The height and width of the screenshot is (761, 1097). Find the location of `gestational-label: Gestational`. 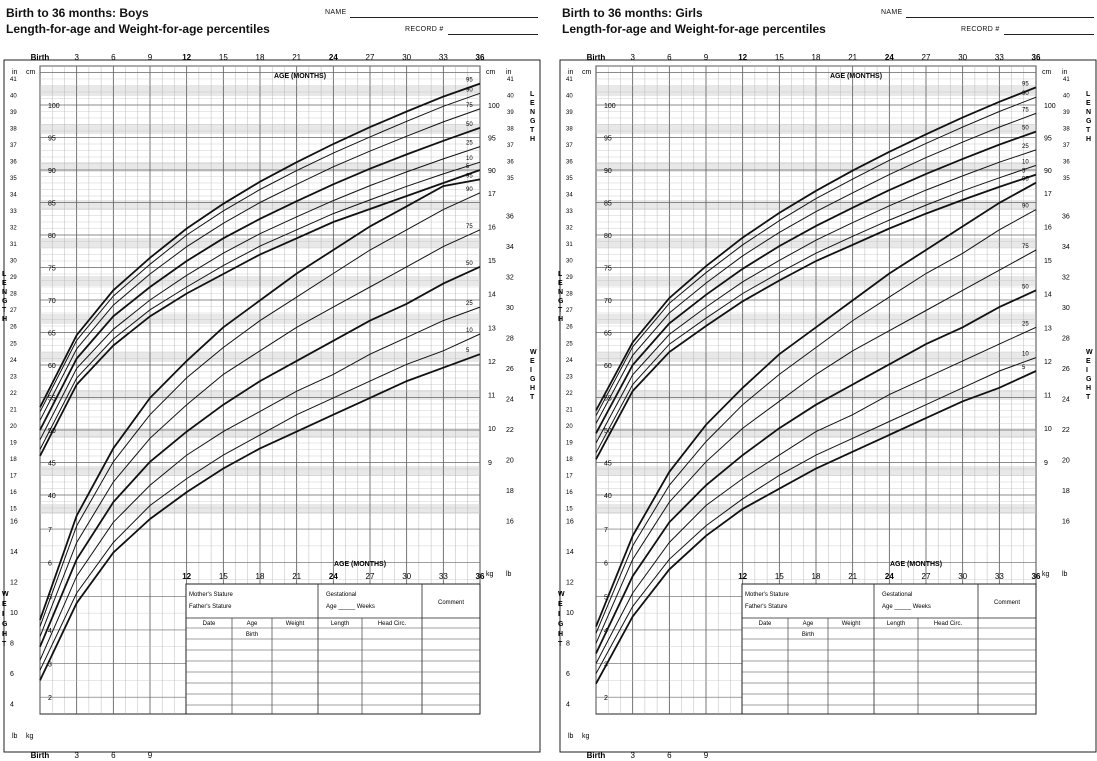

gestational-label: Gestational is located at coordinates (341, 595).